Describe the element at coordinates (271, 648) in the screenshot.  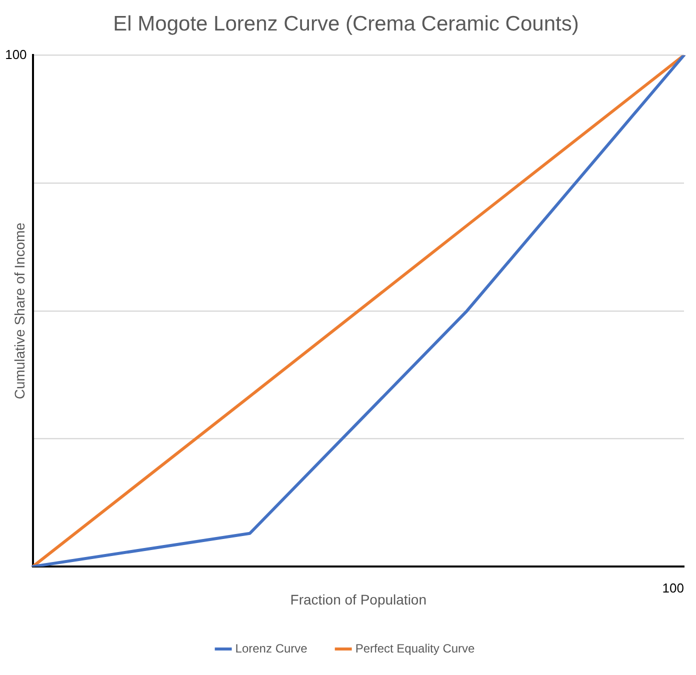
I see `legend-label: Lorenz Curve` at that location.